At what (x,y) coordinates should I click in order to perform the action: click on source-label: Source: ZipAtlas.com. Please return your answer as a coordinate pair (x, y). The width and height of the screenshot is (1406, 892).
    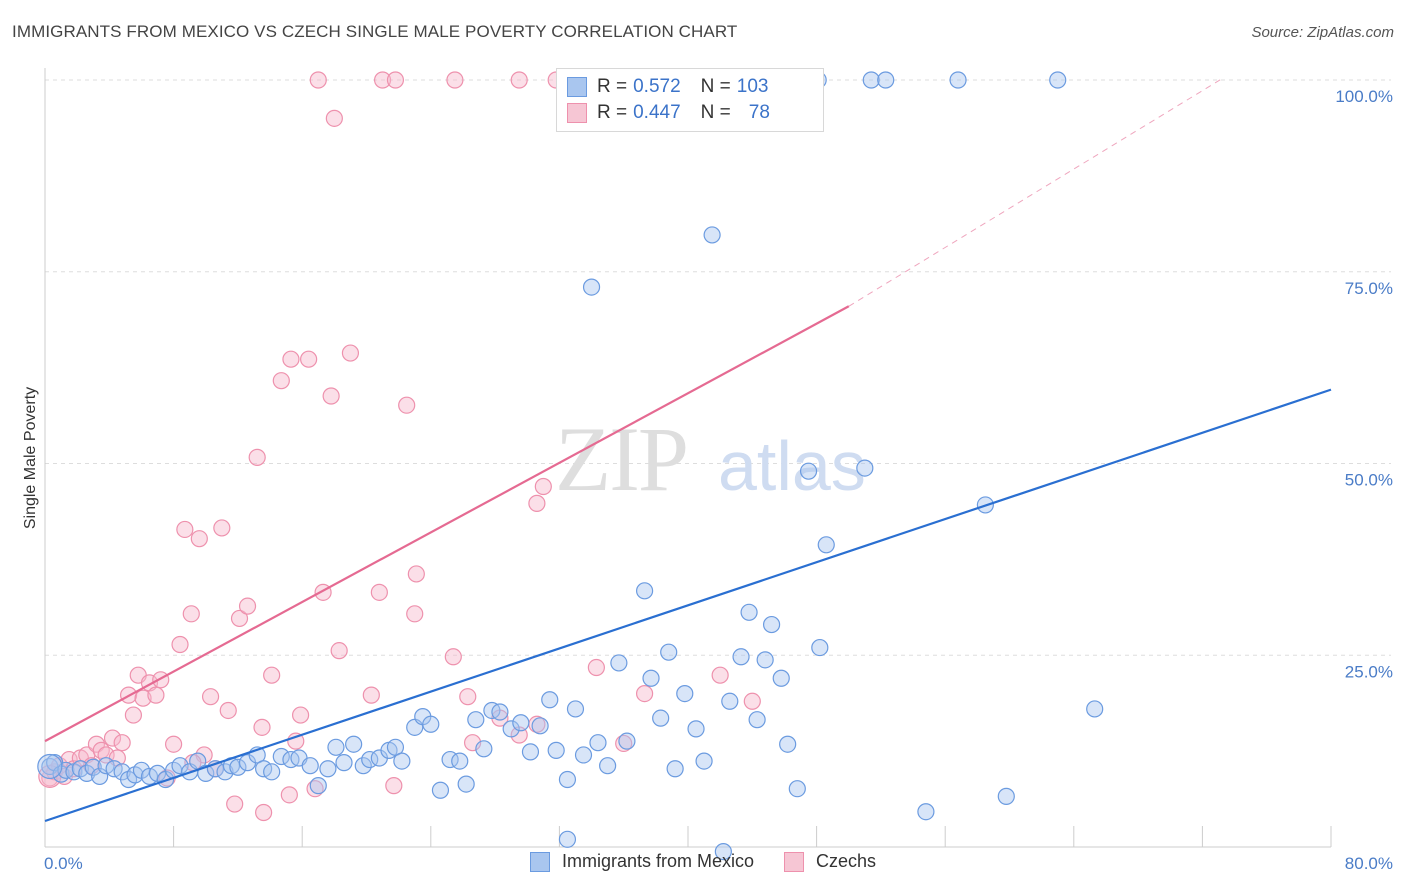
    Looking at the image, I should click on (1322, 32).